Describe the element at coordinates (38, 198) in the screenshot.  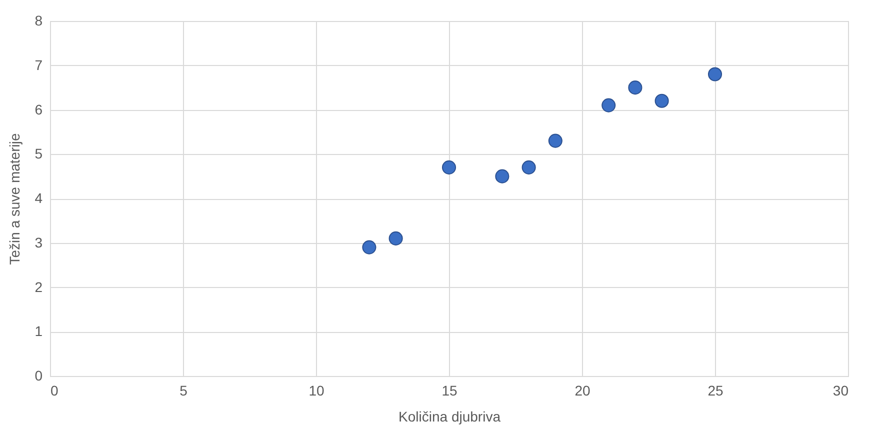
I see `y-tick-label: 4` at that location.